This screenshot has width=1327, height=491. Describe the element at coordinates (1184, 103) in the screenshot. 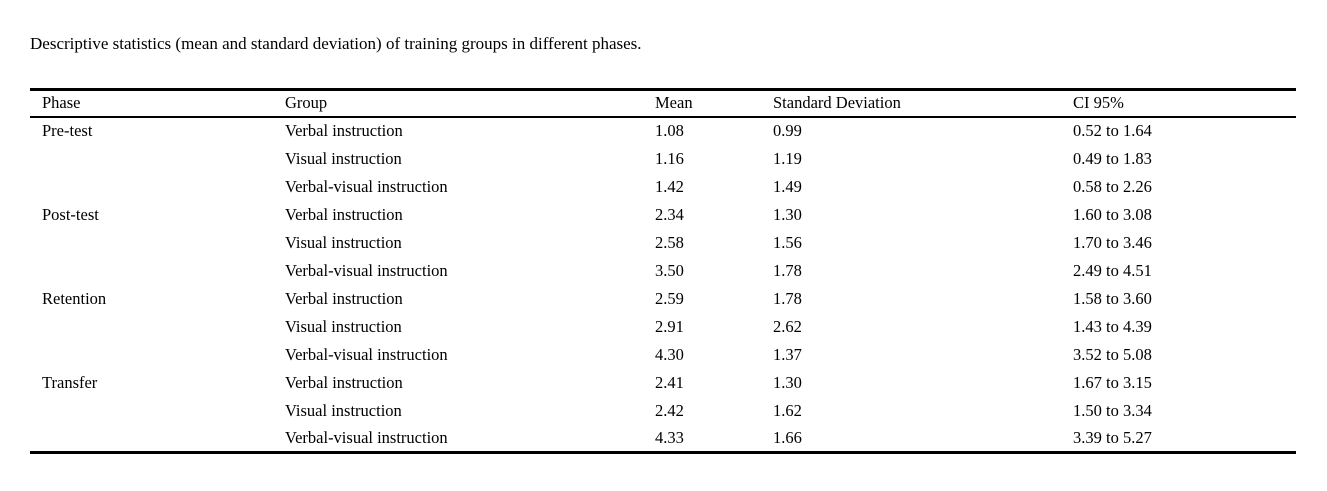

I see `column-header-ci-95: CI 95%` at that location.